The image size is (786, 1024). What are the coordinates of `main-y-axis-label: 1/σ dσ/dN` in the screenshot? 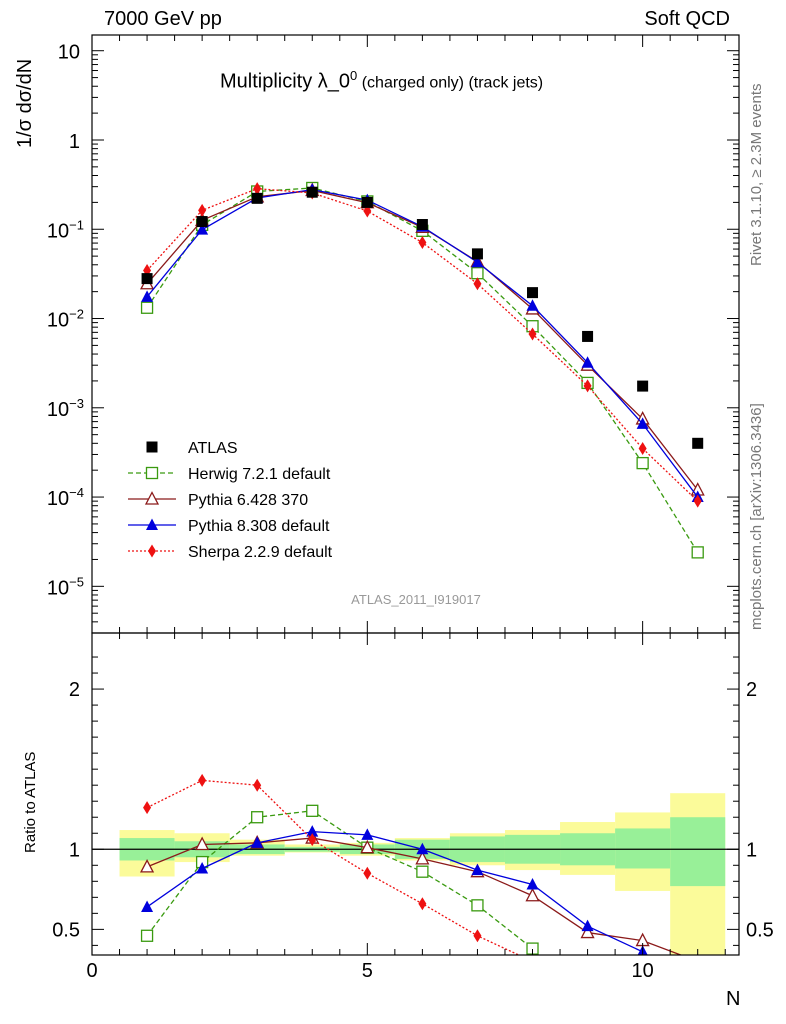 It's located at (25, 103).